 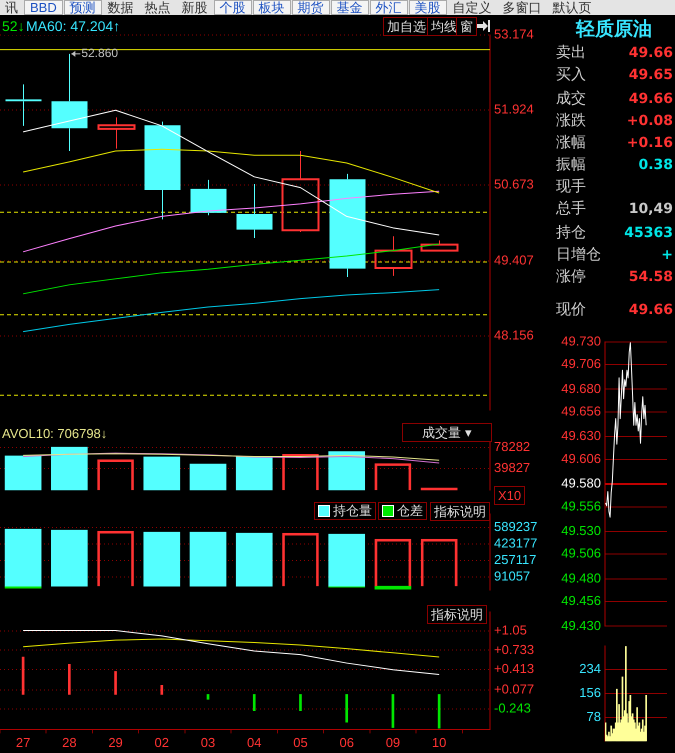 What do you see at coordinates (581, 625) in the screenshot?
I see `y-tick-label: 49.430` at bounding box center [581, 625].